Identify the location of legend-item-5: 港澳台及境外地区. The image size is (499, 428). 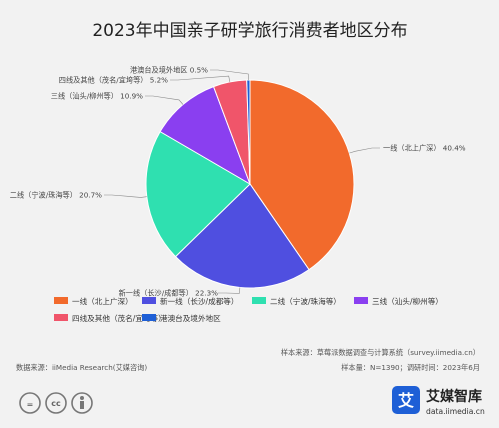
(181, 318).